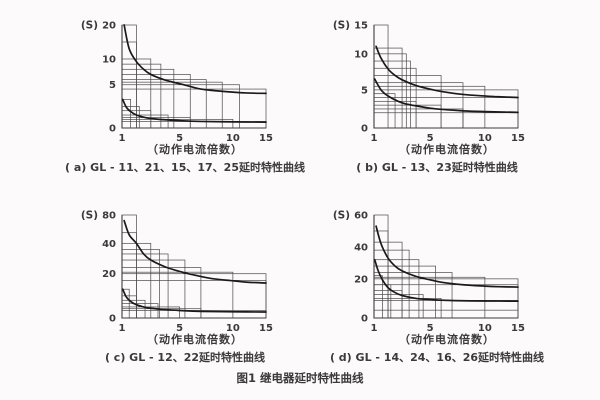 The image size is (600, 400). What do you see at coordinates (447, 339) in the screenshot?
I see `chart-d-xaxis-title: （动作电流倍数）` at bounding box center [447, 339].